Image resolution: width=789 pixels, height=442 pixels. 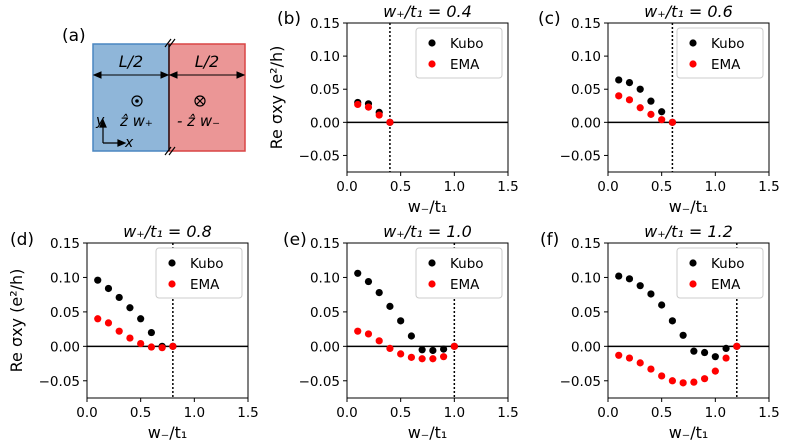 I want to click on y-axis-label: Re σxy (e²/h), so click(x=16, y=321).